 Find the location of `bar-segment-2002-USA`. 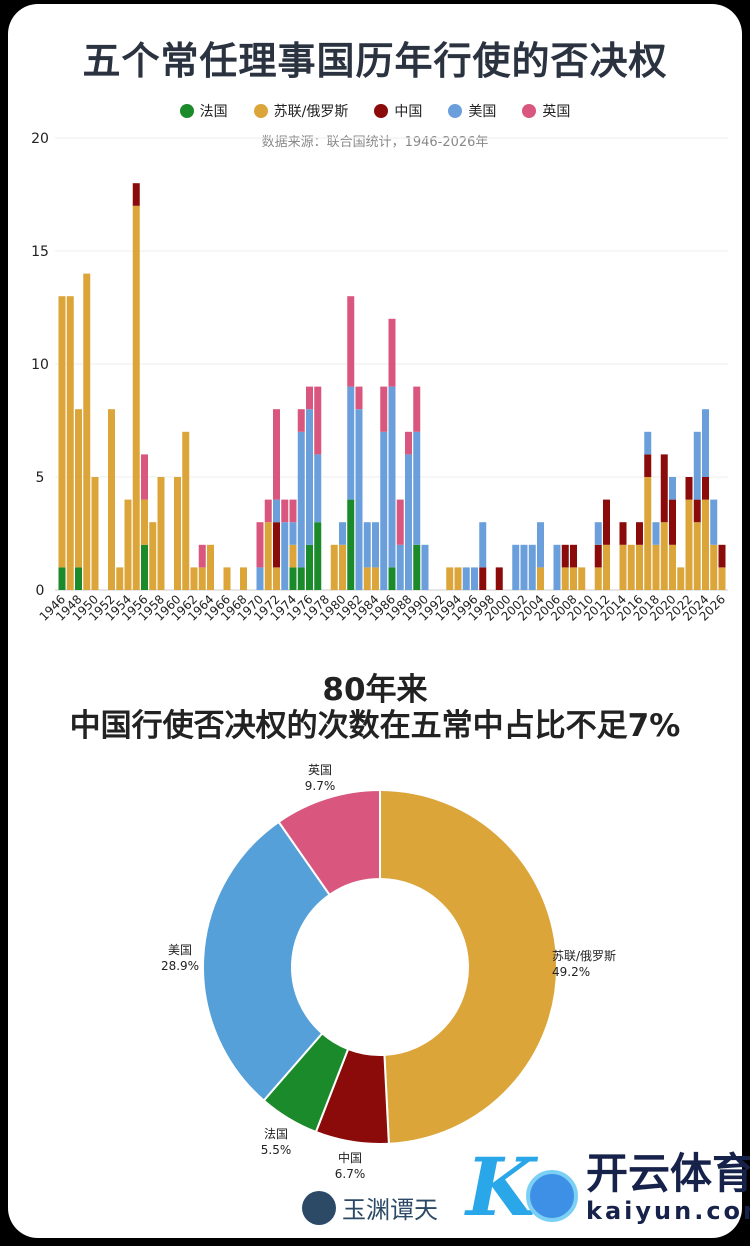

bar-segment-2002-USA is located at coordinates (524, 567).